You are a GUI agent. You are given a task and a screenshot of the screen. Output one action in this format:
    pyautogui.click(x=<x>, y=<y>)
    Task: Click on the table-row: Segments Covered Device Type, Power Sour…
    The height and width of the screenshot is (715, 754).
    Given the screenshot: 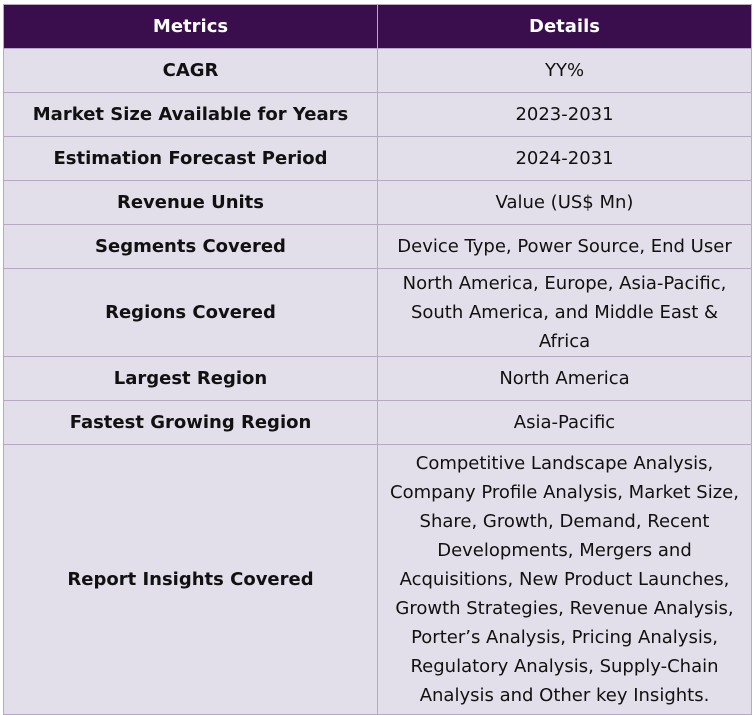 What is the action you would take?
    pyautogui.click(x=377, y=246)
    